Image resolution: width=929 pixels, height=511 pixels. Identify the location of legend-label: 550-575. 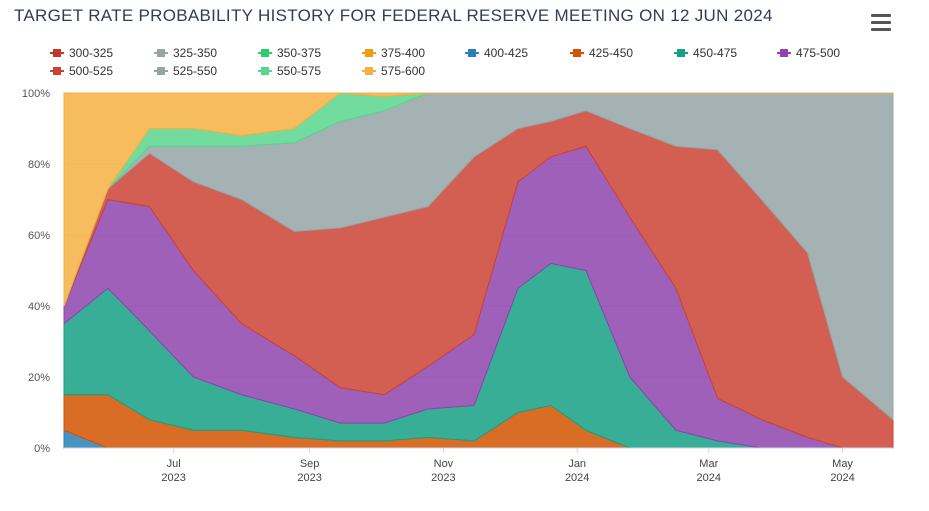
(299, 71).